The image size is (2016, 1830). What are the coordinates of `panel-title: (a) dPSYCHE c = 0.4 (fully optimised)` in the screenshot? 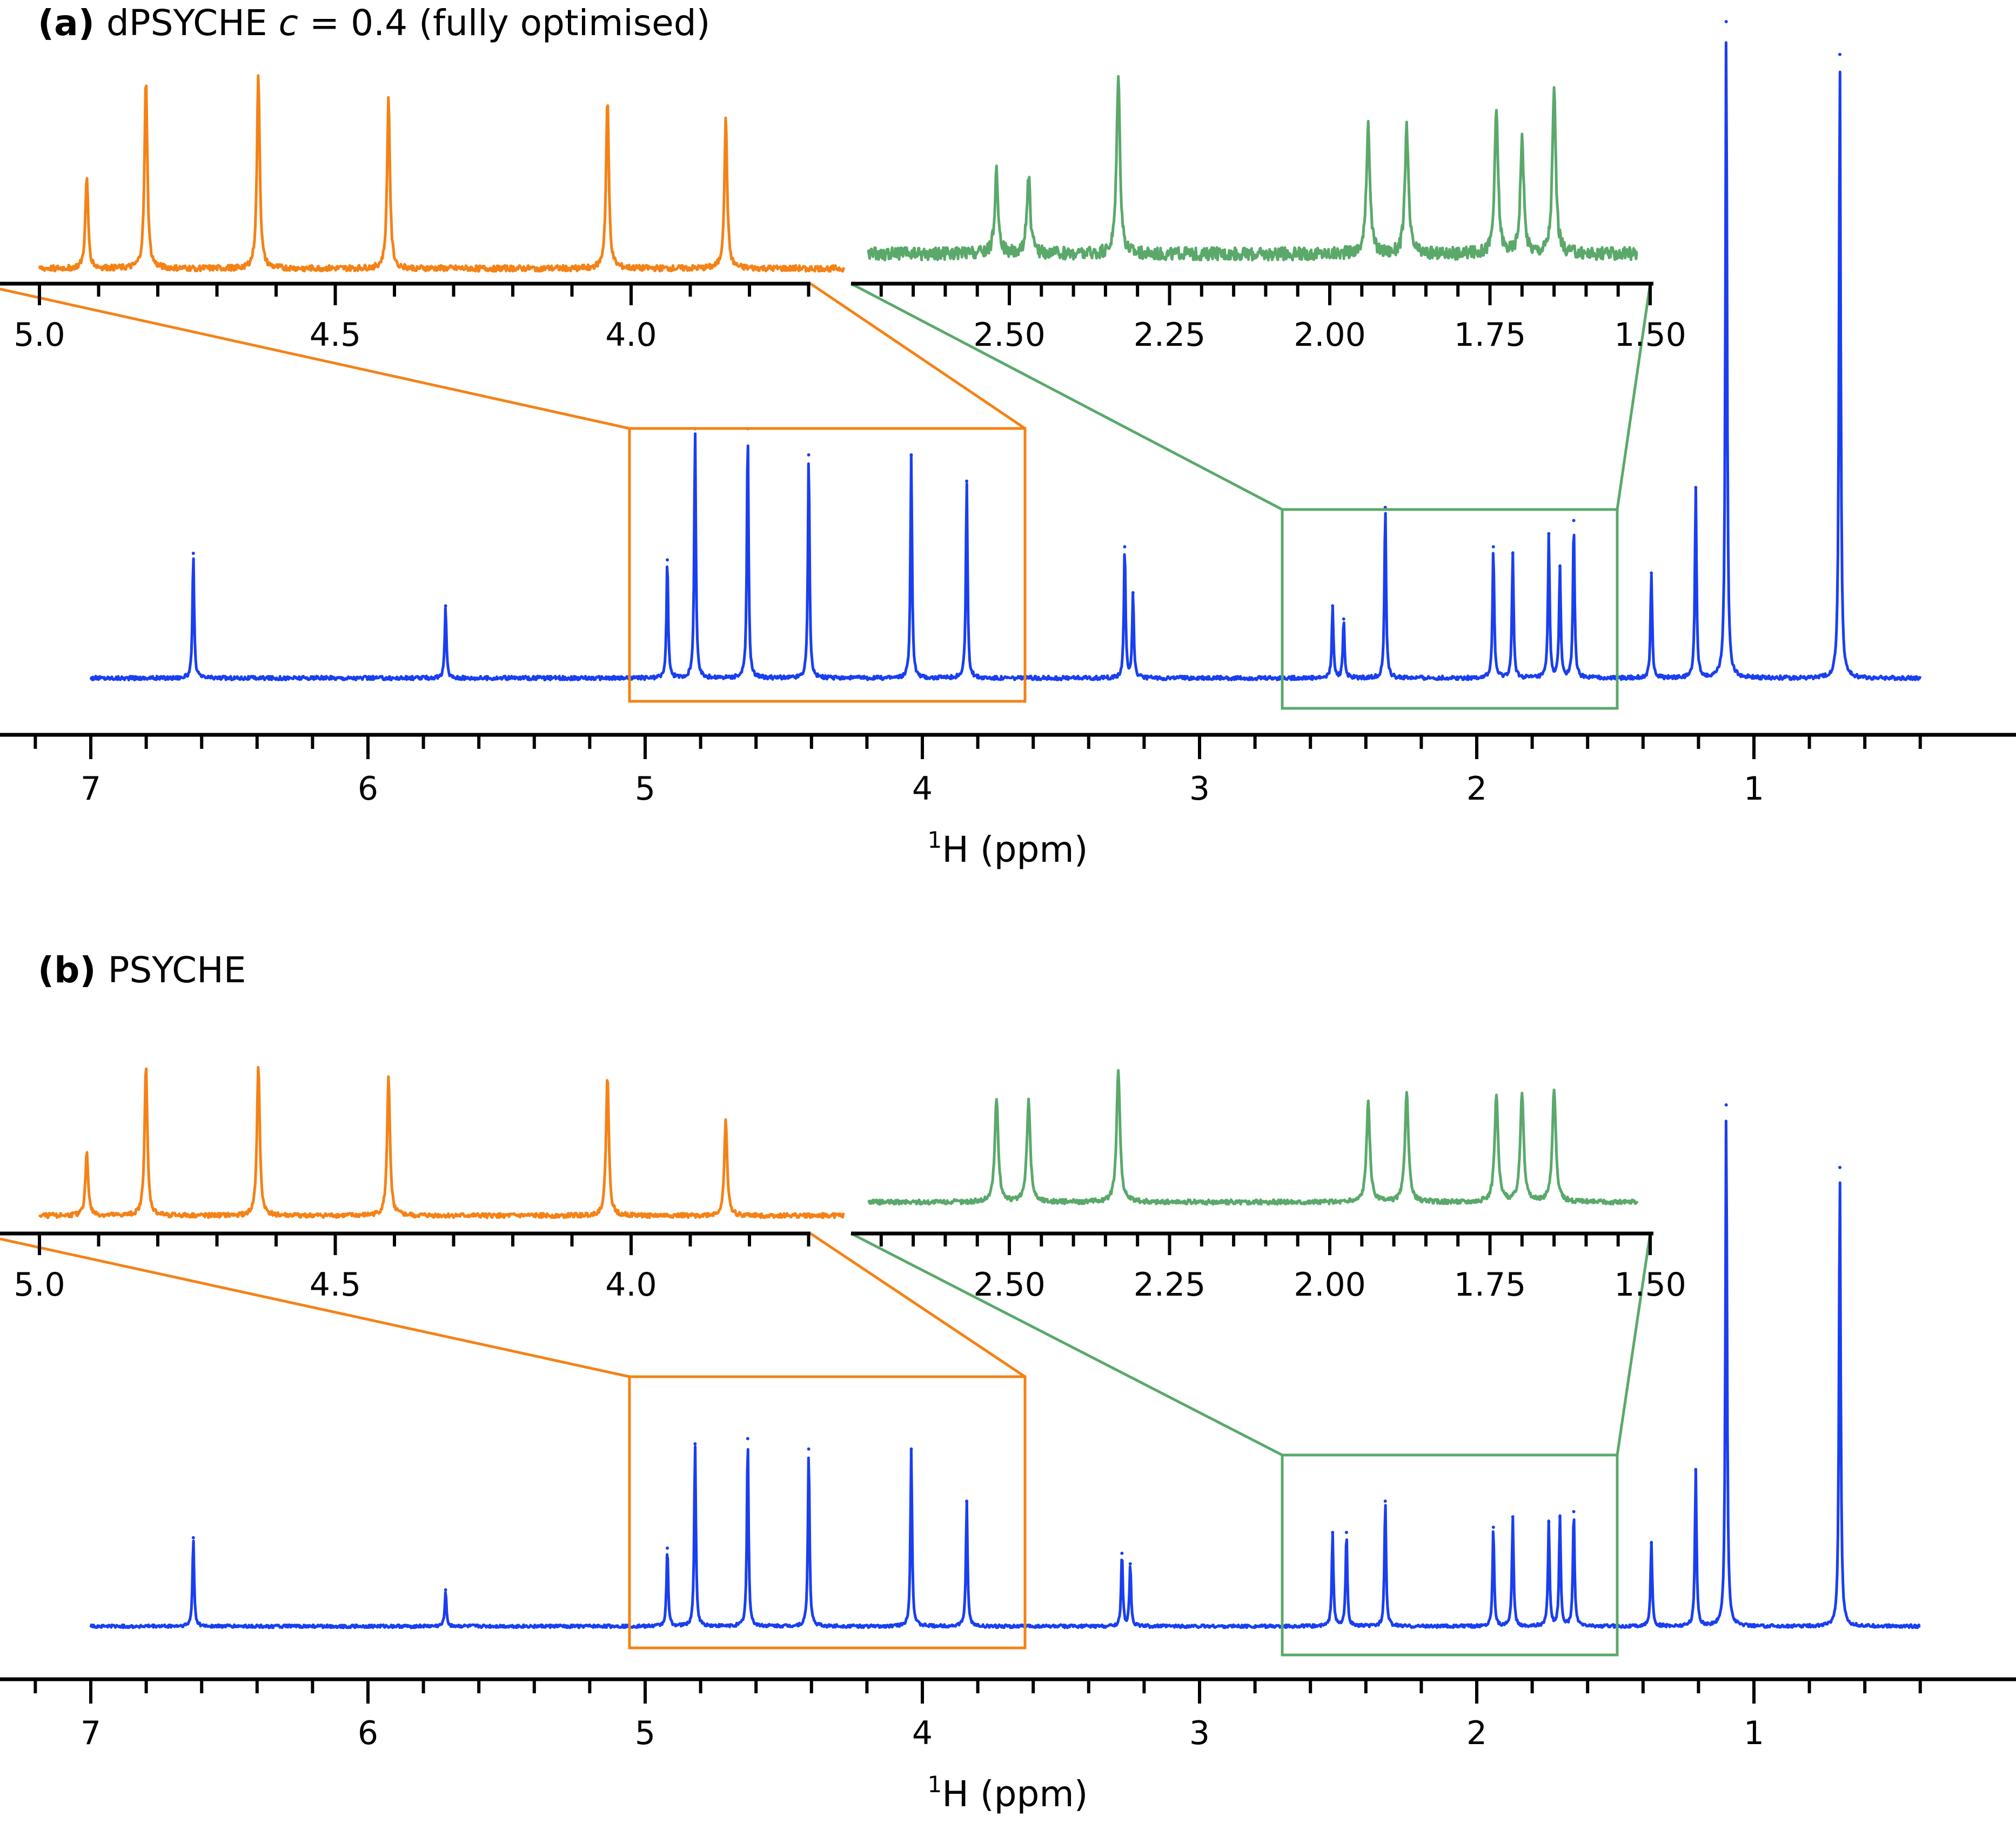 It's located at (374, 23).